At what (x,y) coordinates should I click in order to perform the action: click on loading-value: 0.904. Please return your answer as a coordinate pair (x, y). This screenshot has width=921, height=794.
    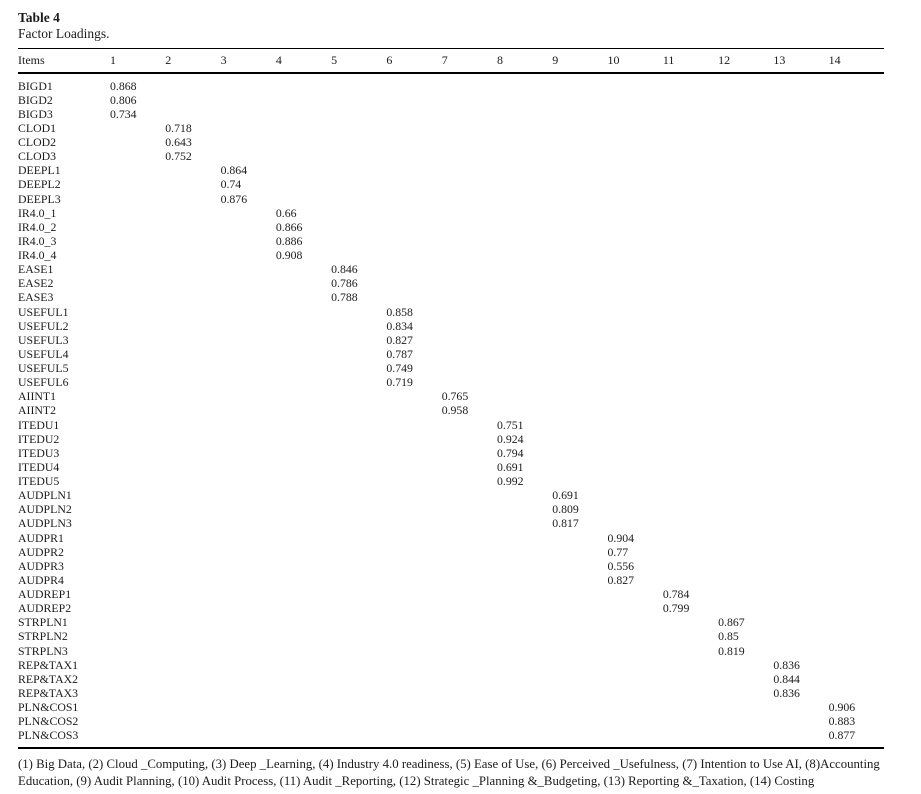
    Looking at the image, I should click on (621, 537).